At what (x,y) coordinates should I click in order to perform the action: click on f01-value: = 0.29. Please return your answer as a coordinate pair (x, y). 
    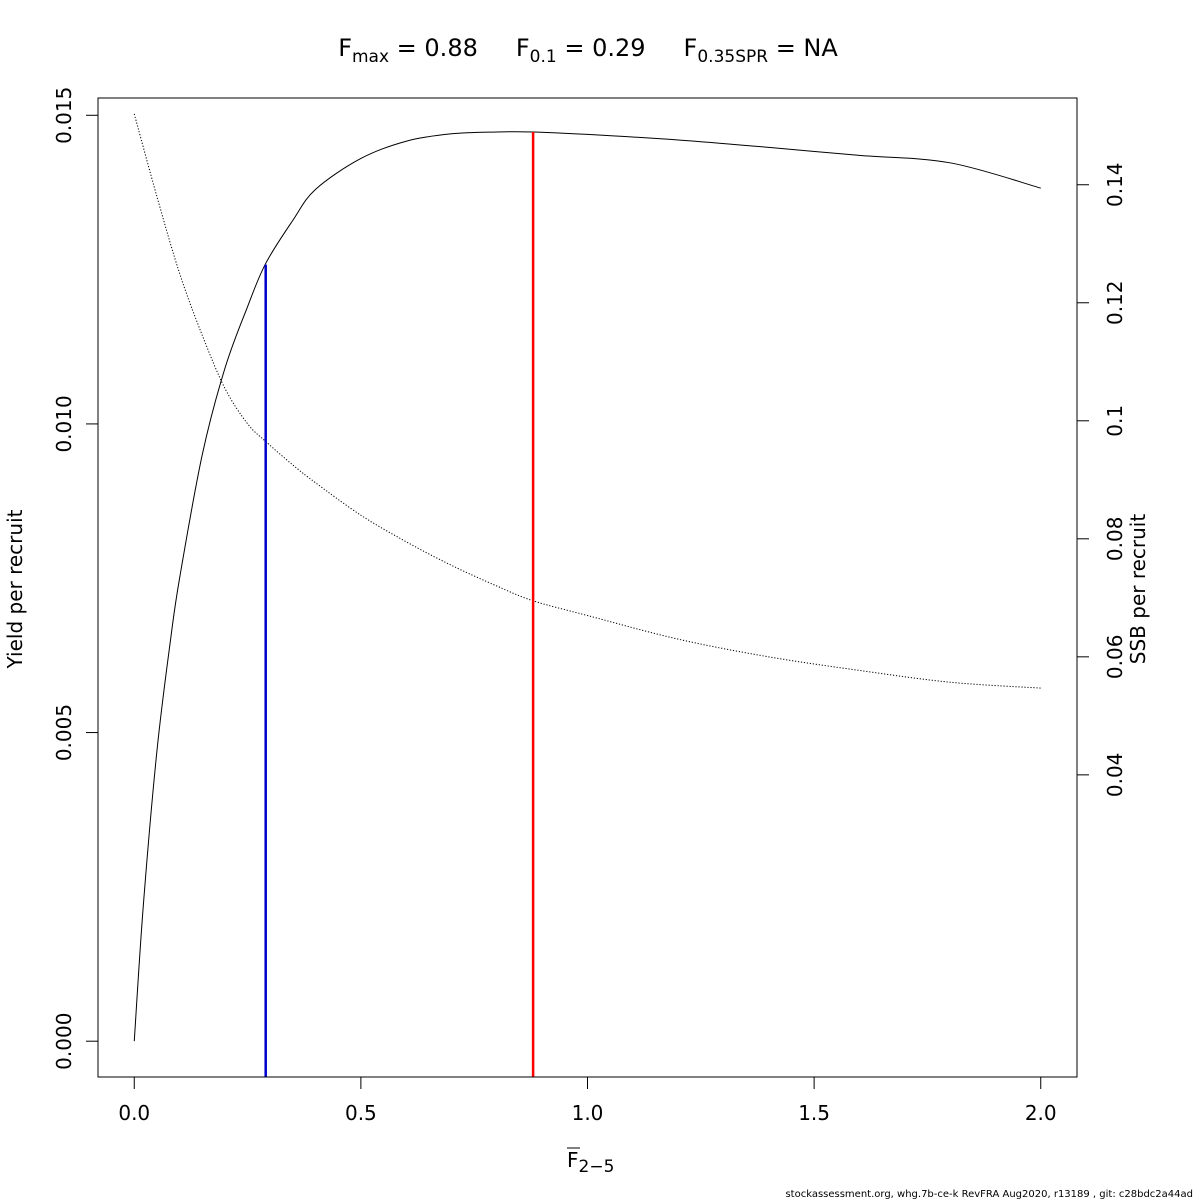
    Looking at the image, I should click on (601, 48).